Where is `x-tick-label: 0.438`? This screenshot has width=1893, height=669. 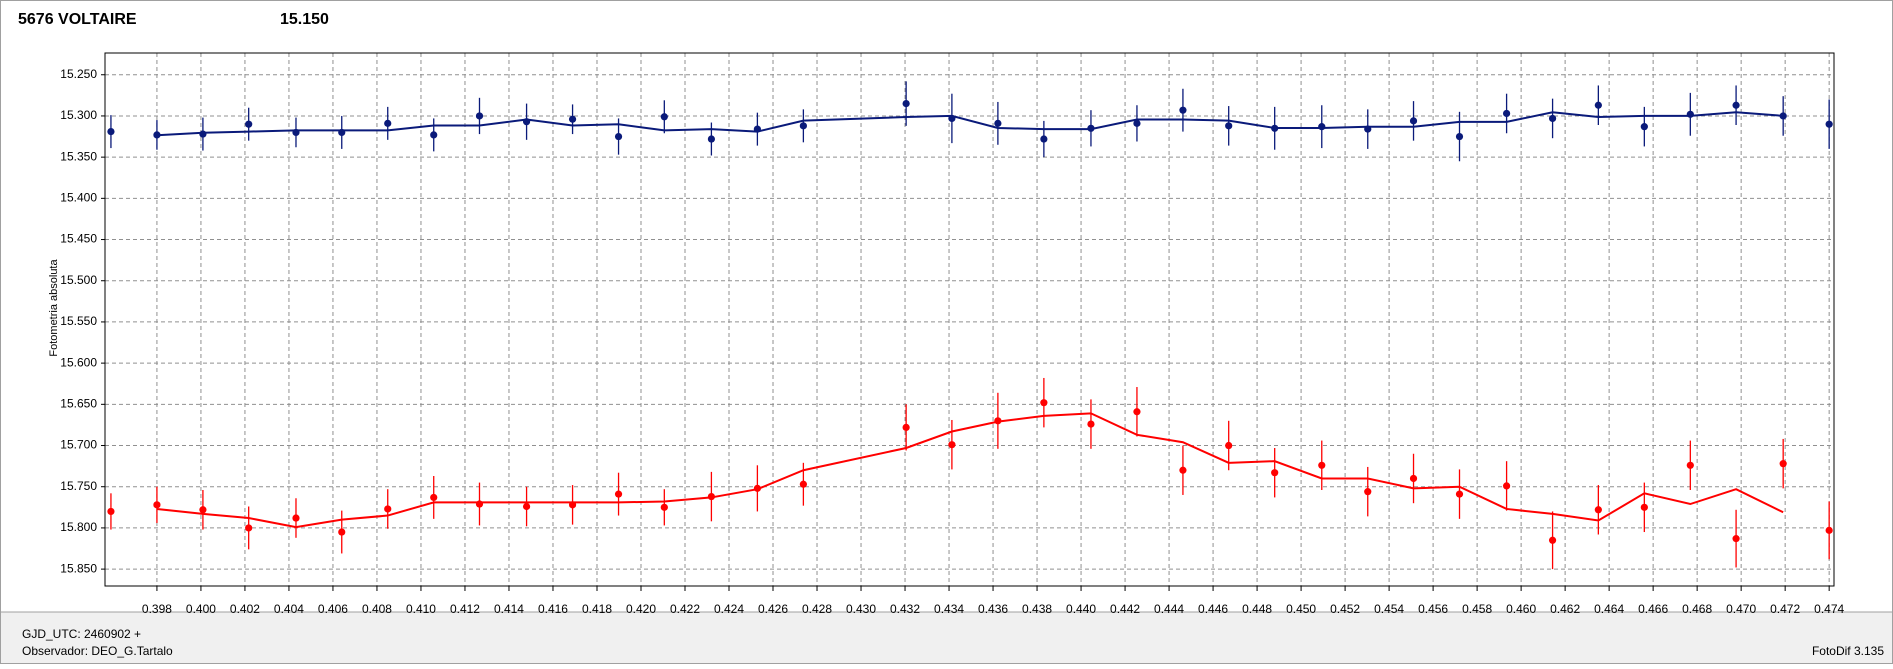 x-tick-label: 0.438 is located at coordinates (1037, 609).